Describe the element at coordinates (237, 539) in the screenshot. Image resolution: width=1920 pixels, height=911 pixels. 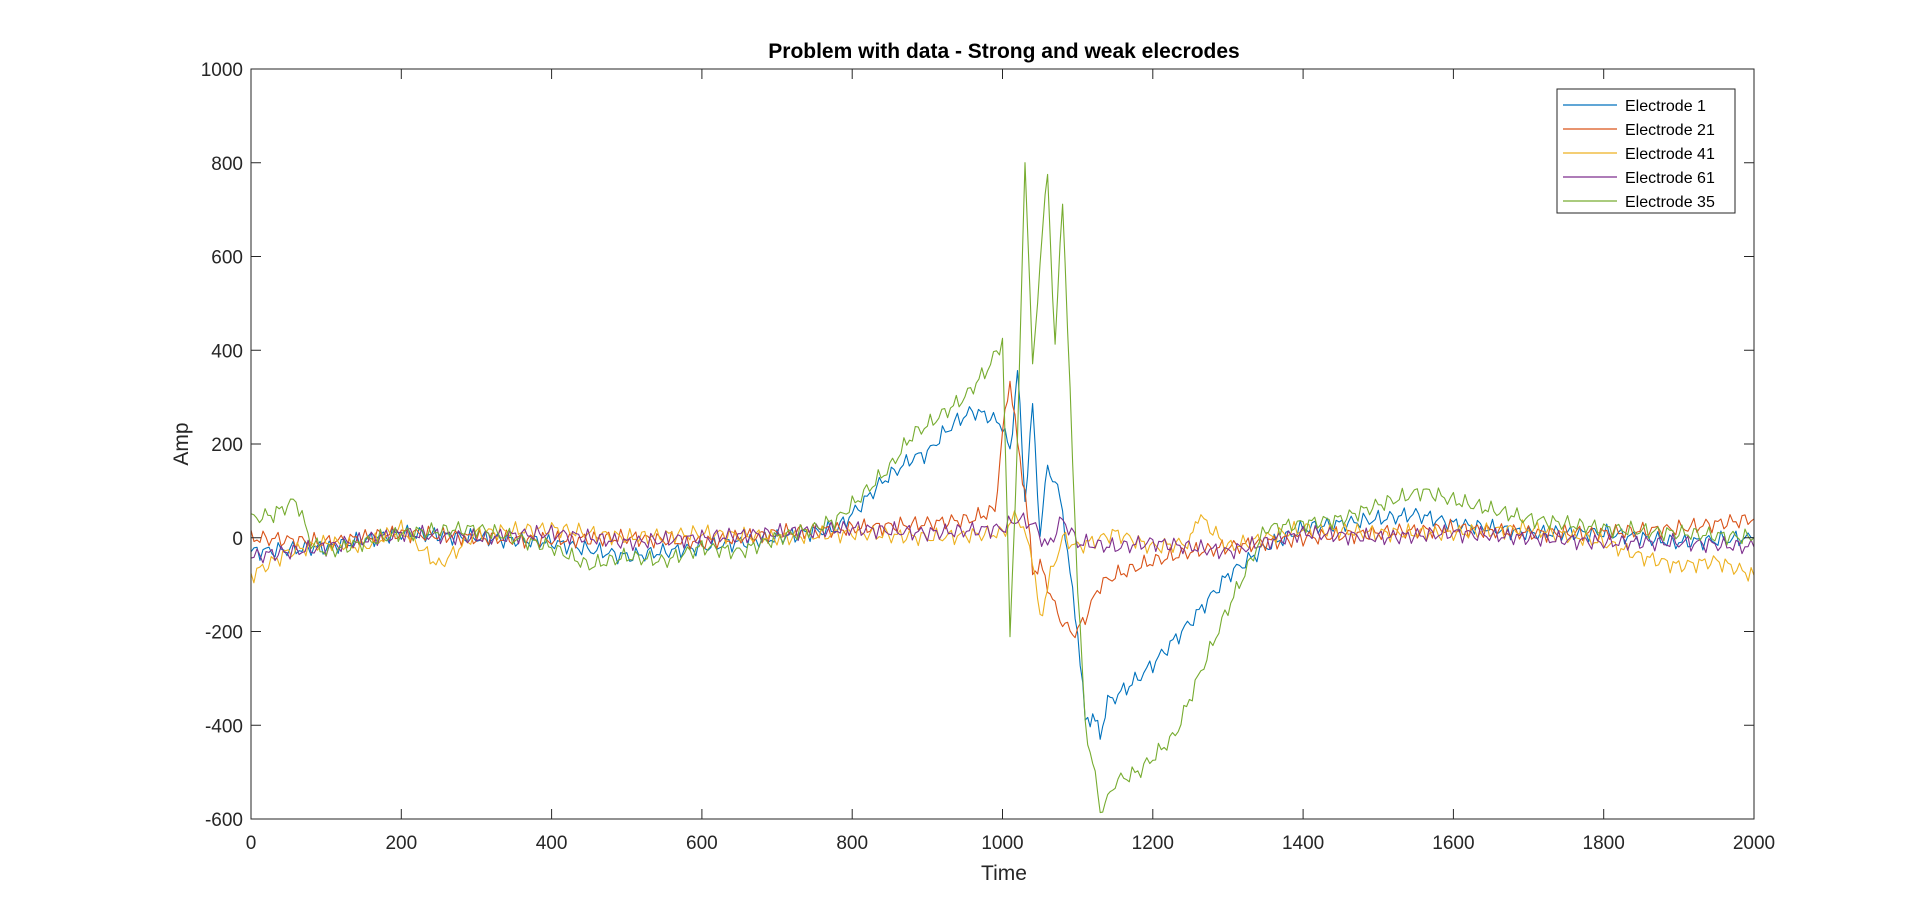
I see `y-tick-label: 0` at that location.